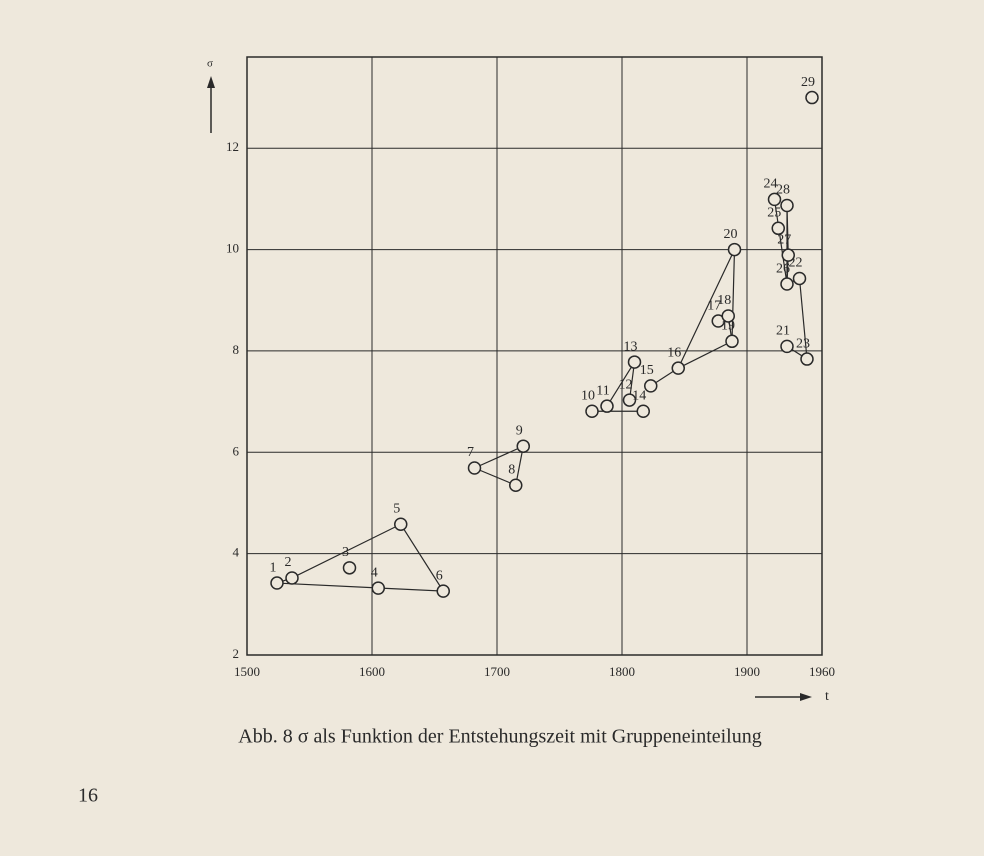  Describe the element at coordinates (396, 508) in the screenshot. I see `point-label: 5` at that location.